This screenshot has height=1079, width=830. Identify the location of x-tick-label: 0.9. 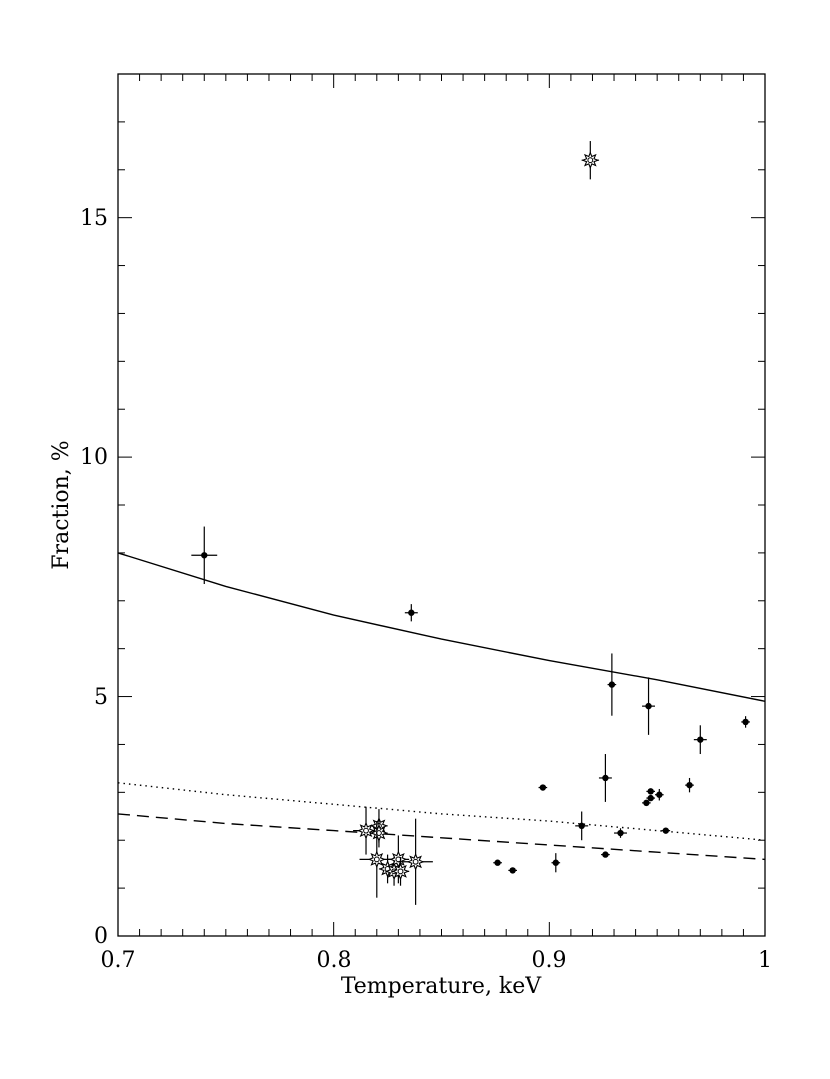
(549, 960).